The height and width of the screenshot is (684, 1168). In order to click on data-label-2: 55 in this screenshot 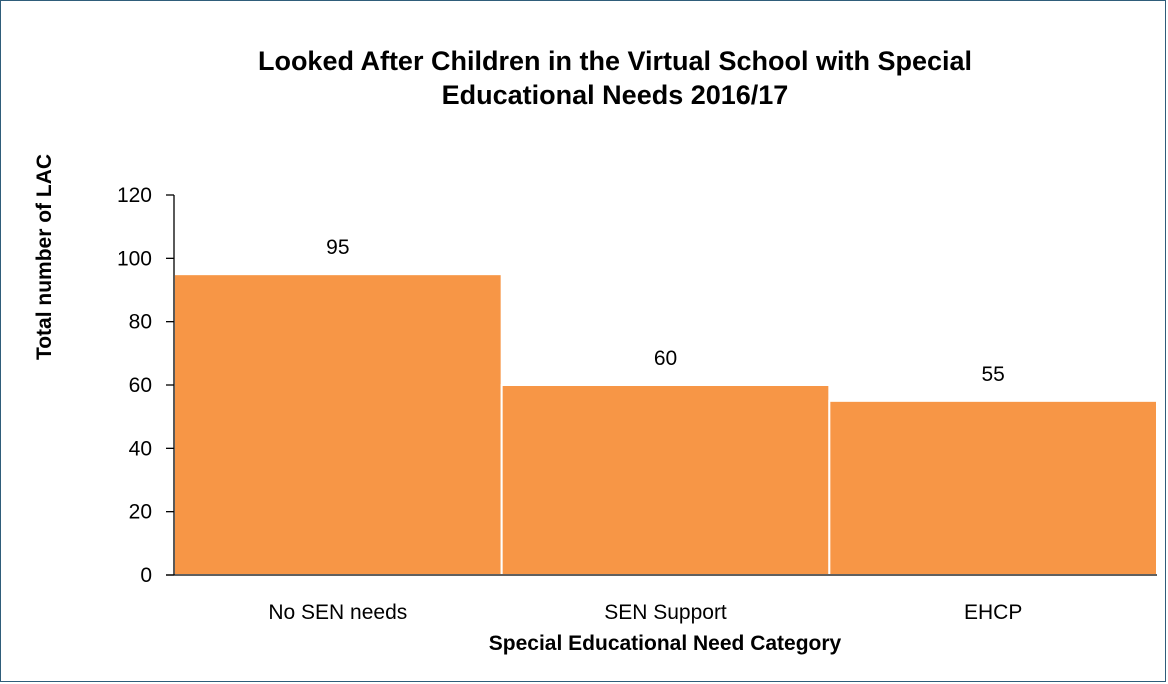, I will do `click(992, 374)`.